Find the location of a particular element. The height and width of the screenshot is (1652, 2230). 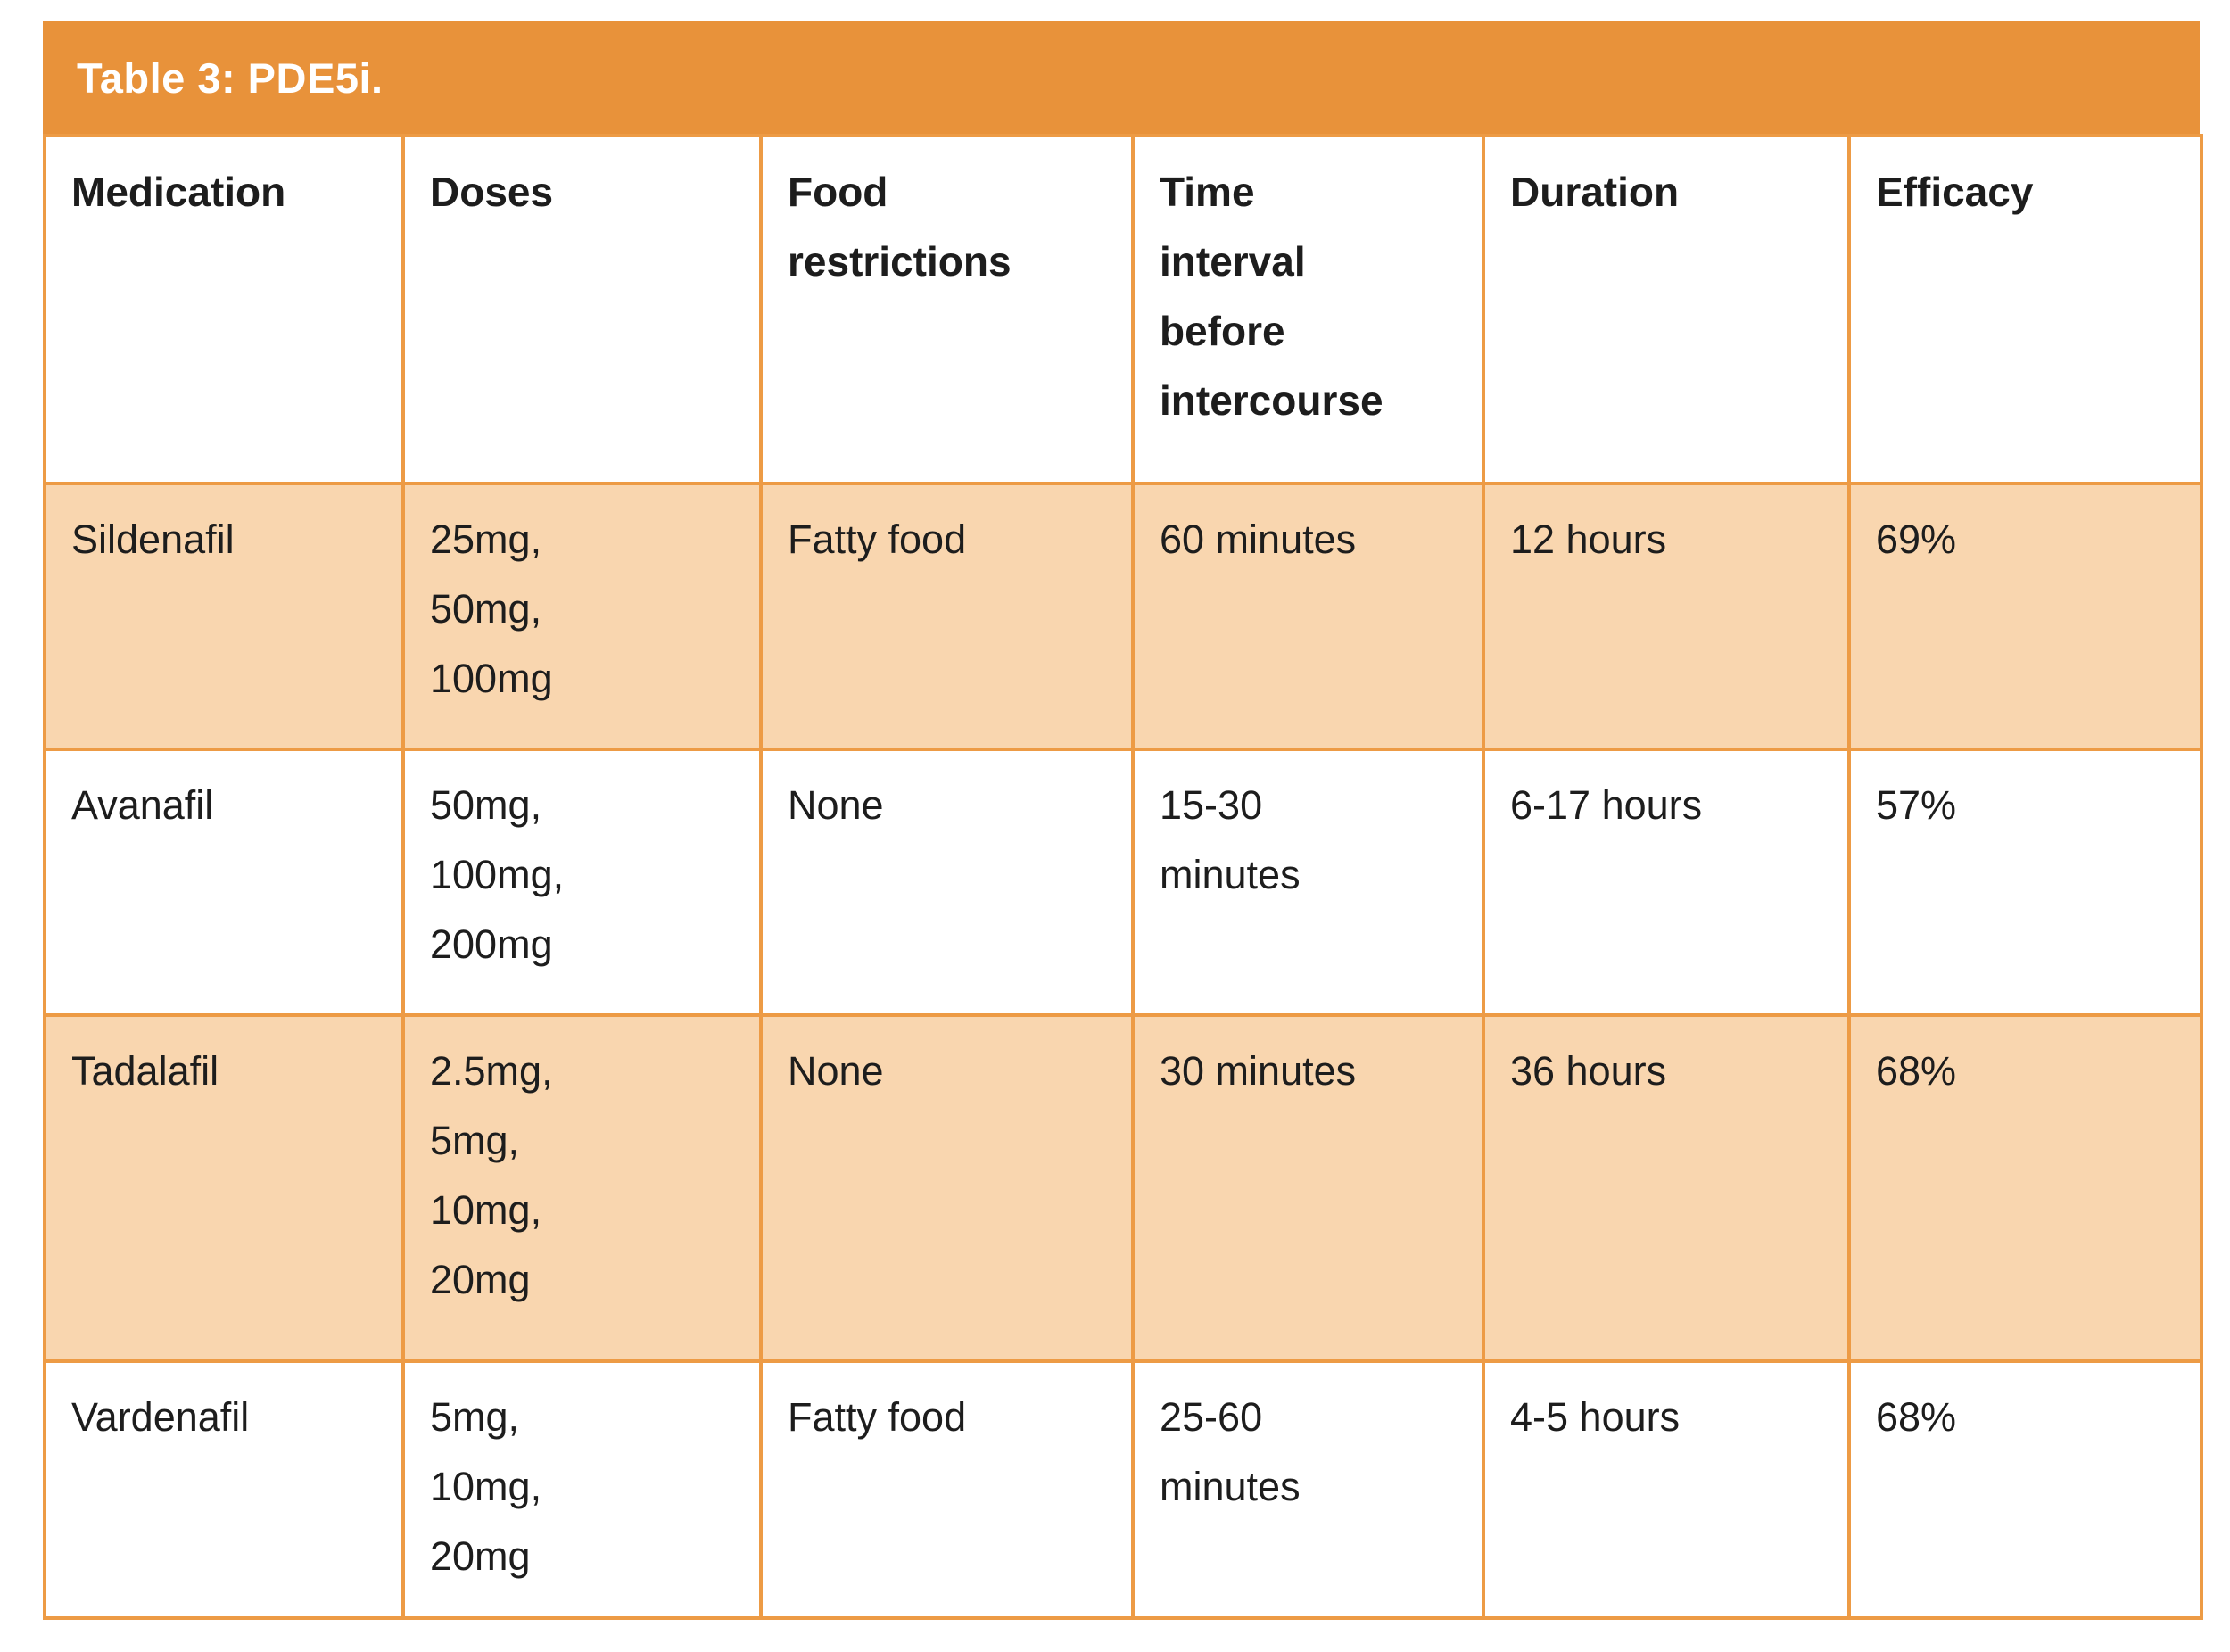

column-header-time-interval: Time interval before intercourse is located at coordinates (1308, 309).